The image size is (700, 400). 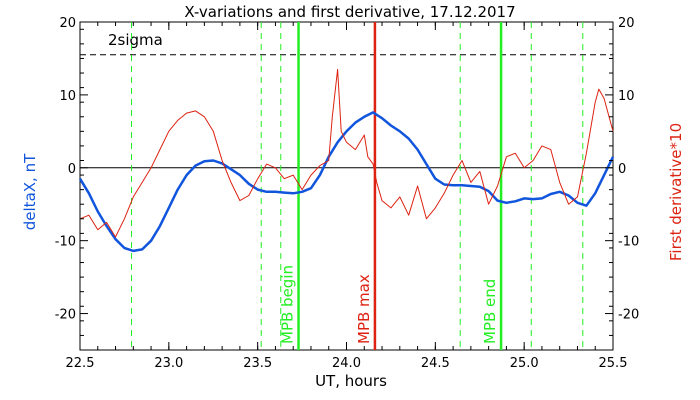 I want to click on y-axis-label-right: First derivative*10, so click(x=676, y=192).